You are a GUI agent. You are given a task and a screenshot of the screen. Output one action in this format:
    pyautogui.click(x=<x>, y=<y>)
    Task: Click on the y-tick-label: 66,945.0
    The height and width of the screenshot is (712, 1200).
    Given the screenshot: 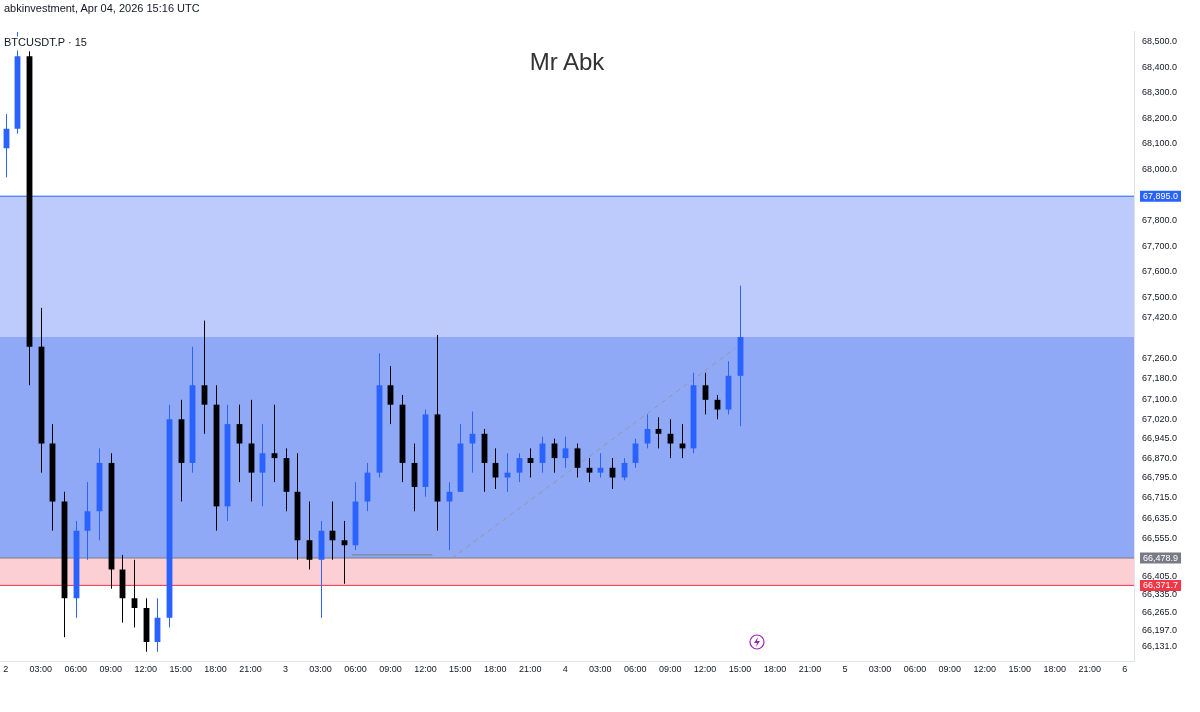 What is the action you would take?
    pyautogui.click(x=1160, y=438)
    